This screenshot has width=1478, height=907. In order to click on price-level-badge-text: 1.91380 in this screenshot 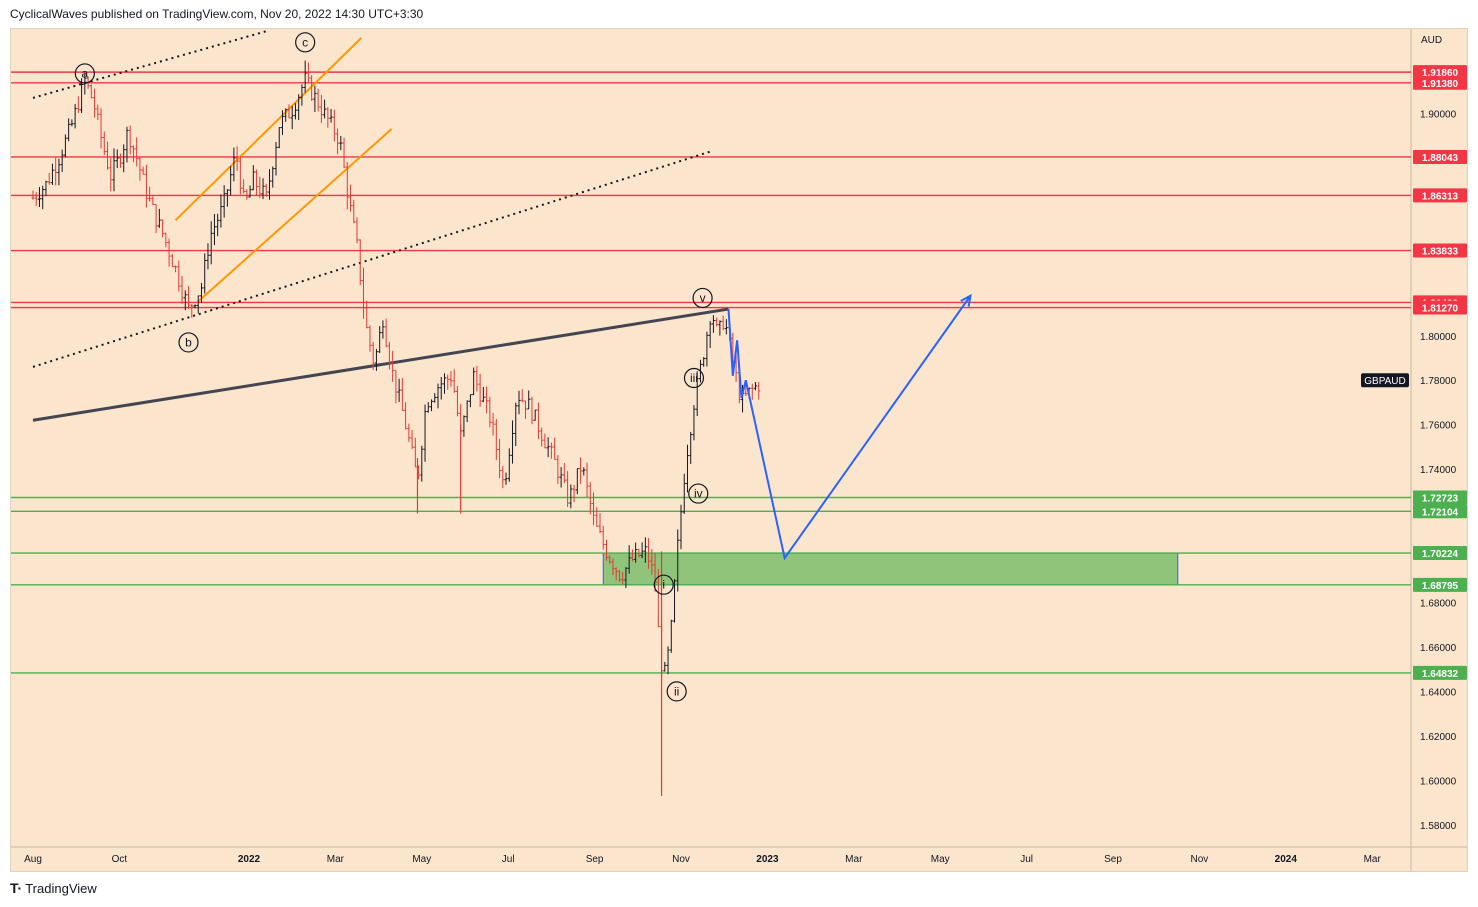, I will do `click(1440, 84)`.